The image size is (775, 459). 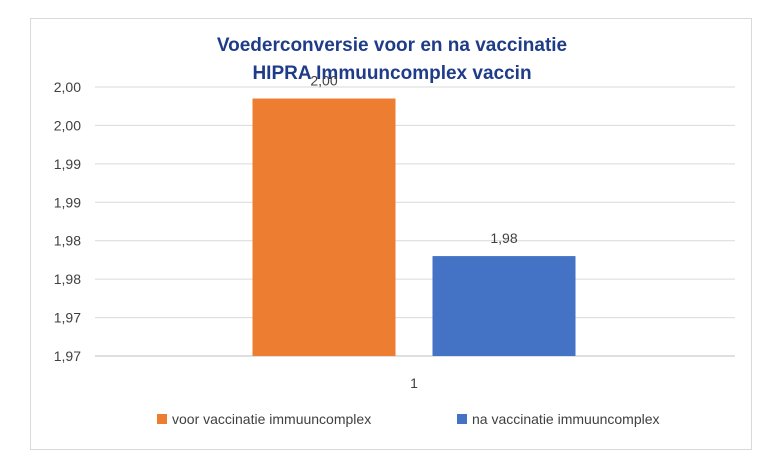 What do you see at coordinates (413, 160) in the screenshot?
I see `data-labels: 2,00 1,98` at bounding box center [413, 160].